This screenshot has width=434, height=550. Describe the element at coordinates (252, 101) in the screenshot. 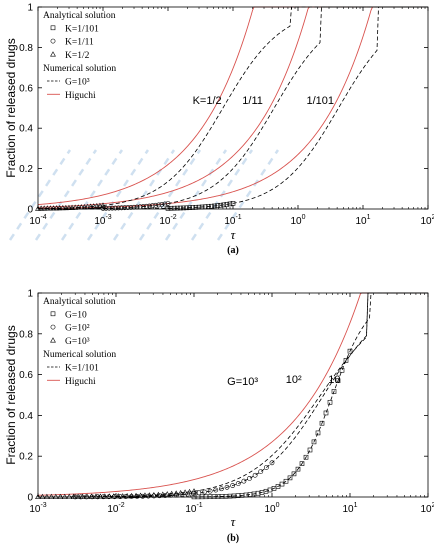

I see `curve-annotation: 1/11` at that location.